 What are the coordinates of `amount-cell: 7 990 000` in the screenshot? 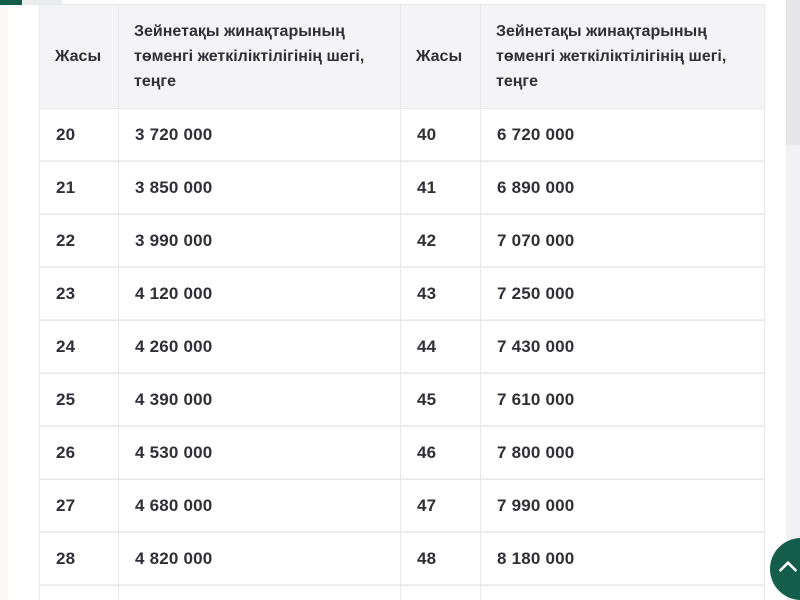 It's located at (622, 506).